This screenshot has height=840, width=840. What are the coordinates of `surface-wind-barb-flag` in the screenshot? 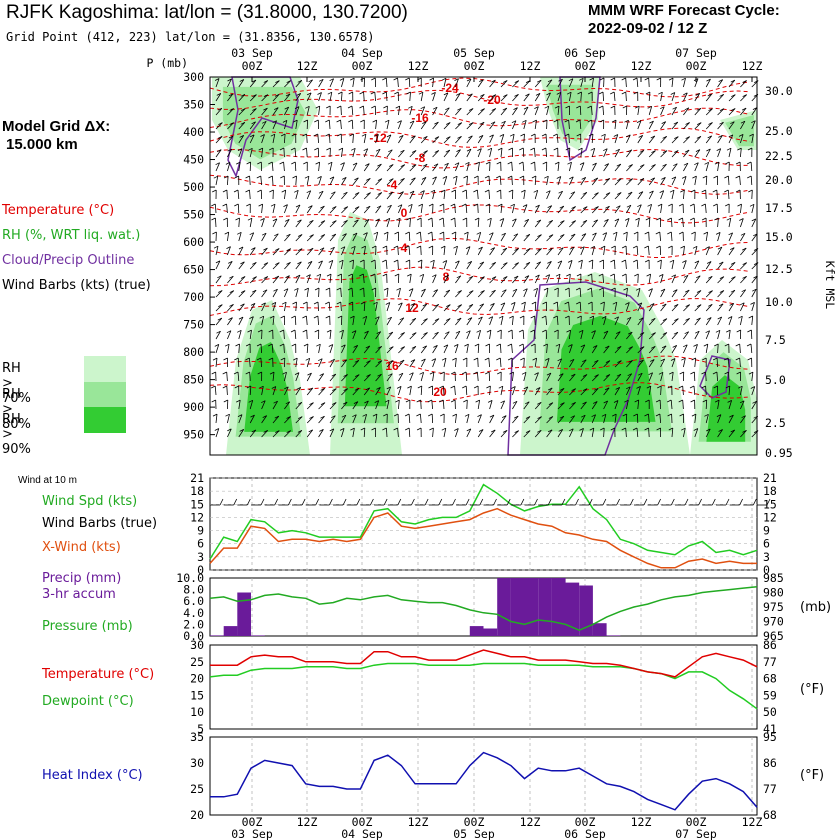 It's located at (440, 502).